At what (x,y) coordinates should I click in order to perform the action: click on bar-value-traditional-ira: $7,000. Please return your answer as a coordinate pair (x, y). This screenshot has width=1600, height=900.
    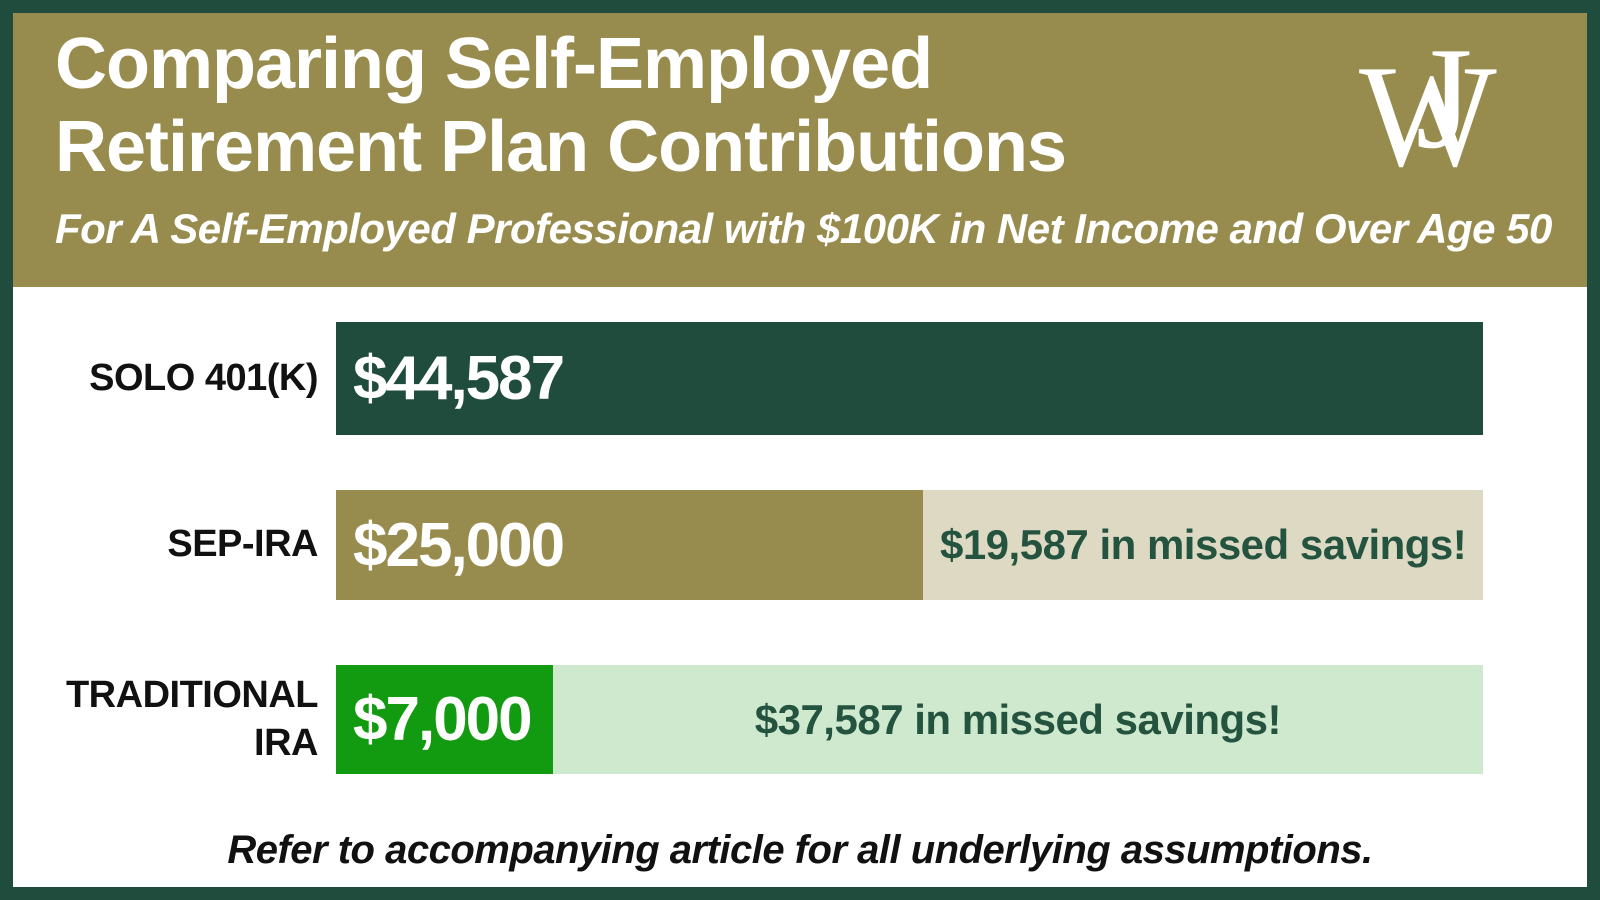
    Looking at the image, I should click on (443, 719).